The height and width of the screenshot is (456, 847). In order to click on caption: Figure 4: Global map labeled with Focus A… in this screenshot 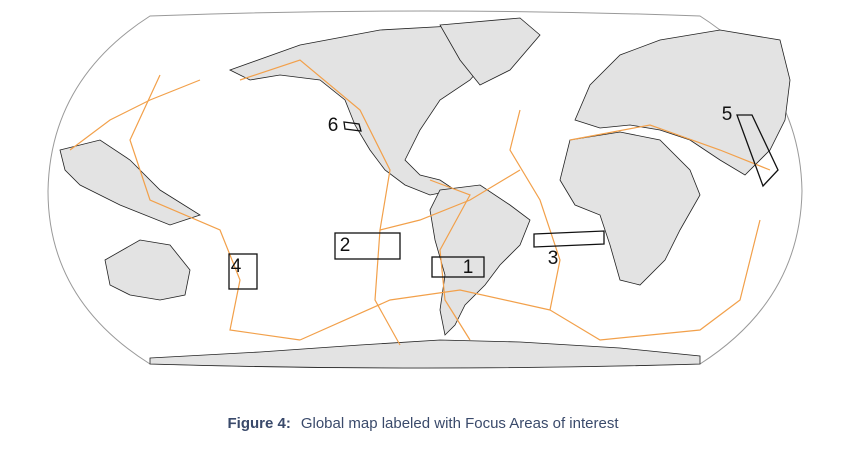, I will do `click(423, 423)`.